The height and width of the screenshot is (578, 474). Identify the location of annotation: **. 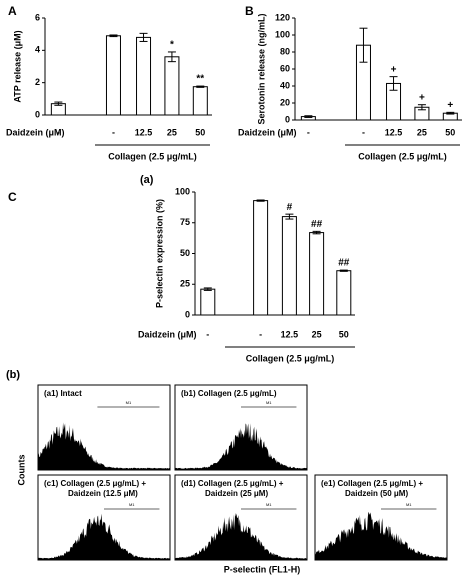
(200, 79).